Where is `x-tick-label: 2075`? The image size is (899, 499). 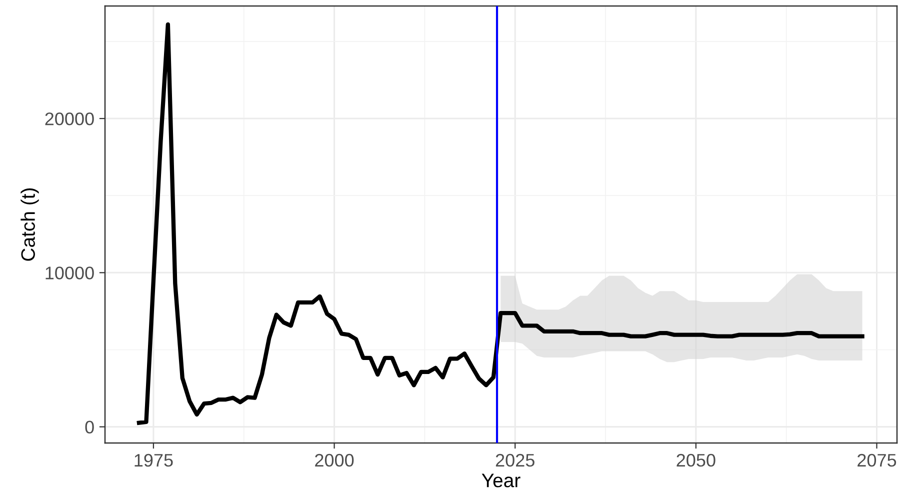
x-tick-label: 2075 is located at coordinates (877, 460).